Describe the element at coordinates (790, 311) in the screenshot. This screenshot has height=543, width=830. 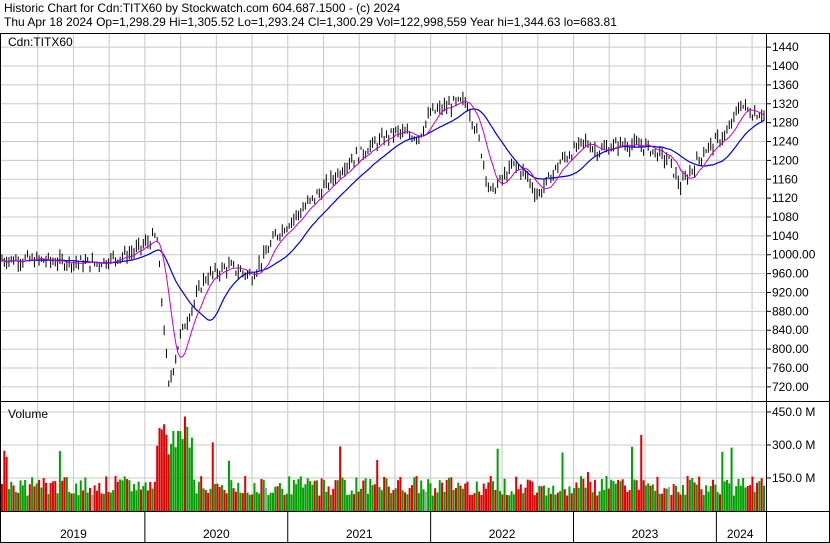
I see `price-tick-label: 880.00` at that location.